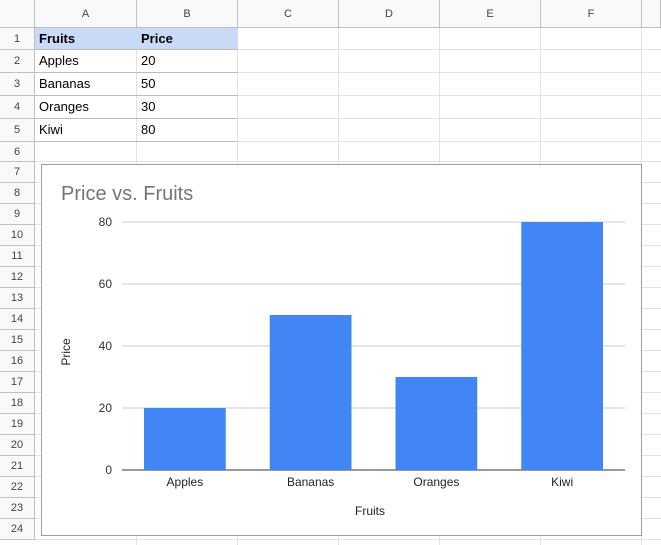 This screenshot has height=545, width=661. I want to click on row-header-6: 6, so click(17, 152).